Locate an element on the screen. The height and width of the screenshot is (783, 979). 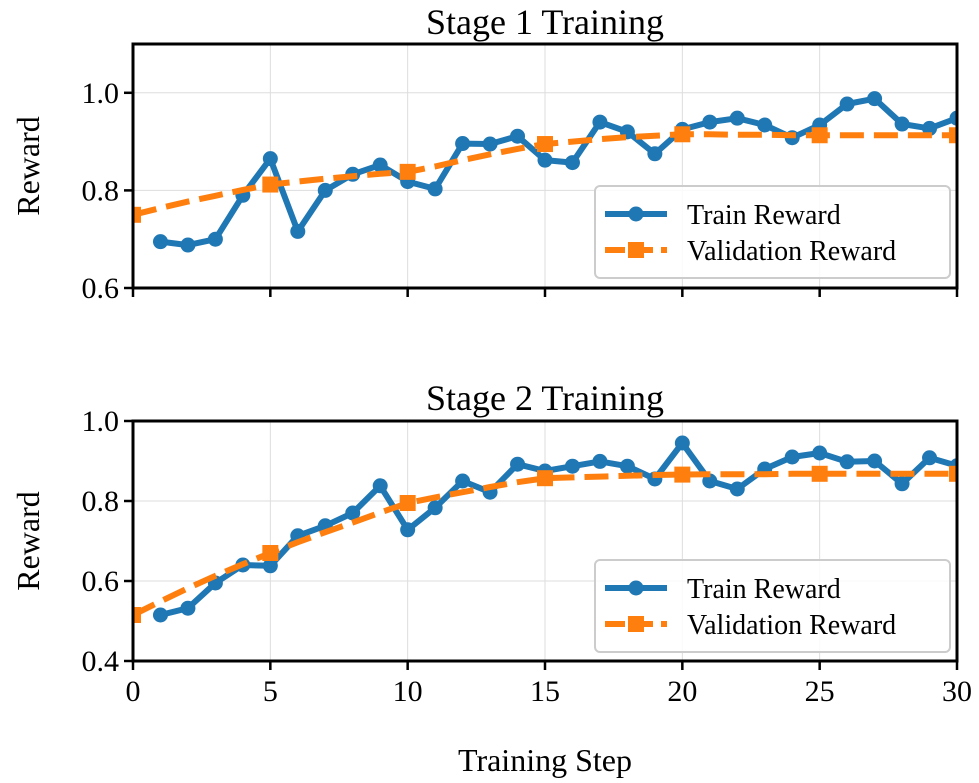
x-tick-label: 15 is located at coordinates (545, 691).